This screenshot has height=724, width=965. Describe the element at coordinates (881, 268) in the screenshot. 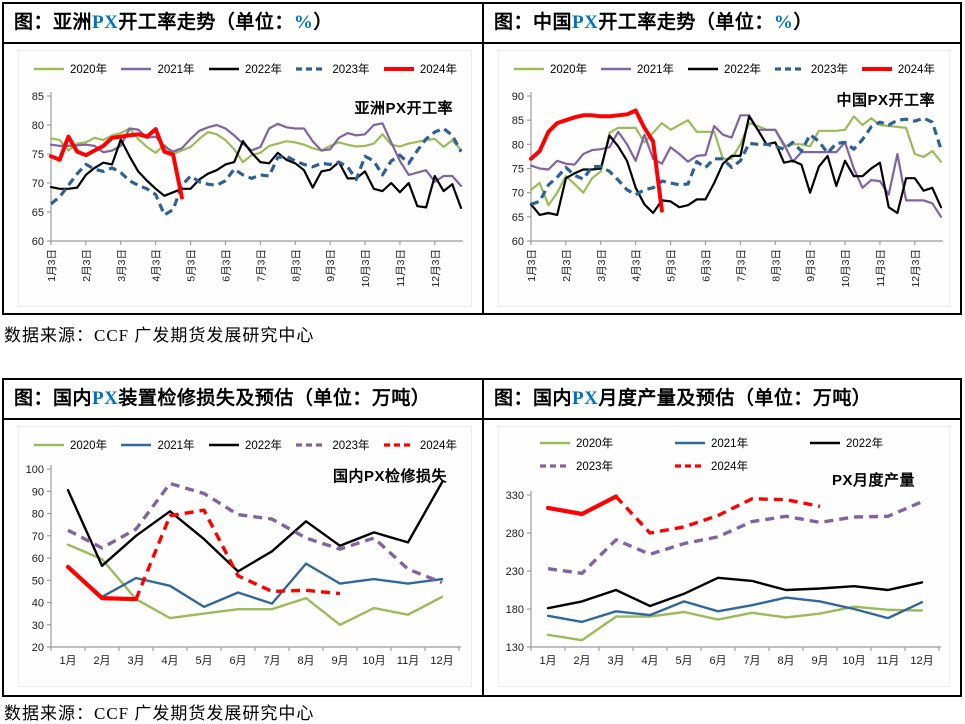

I see `x-axis-tick-label: 11月3日` at that location.